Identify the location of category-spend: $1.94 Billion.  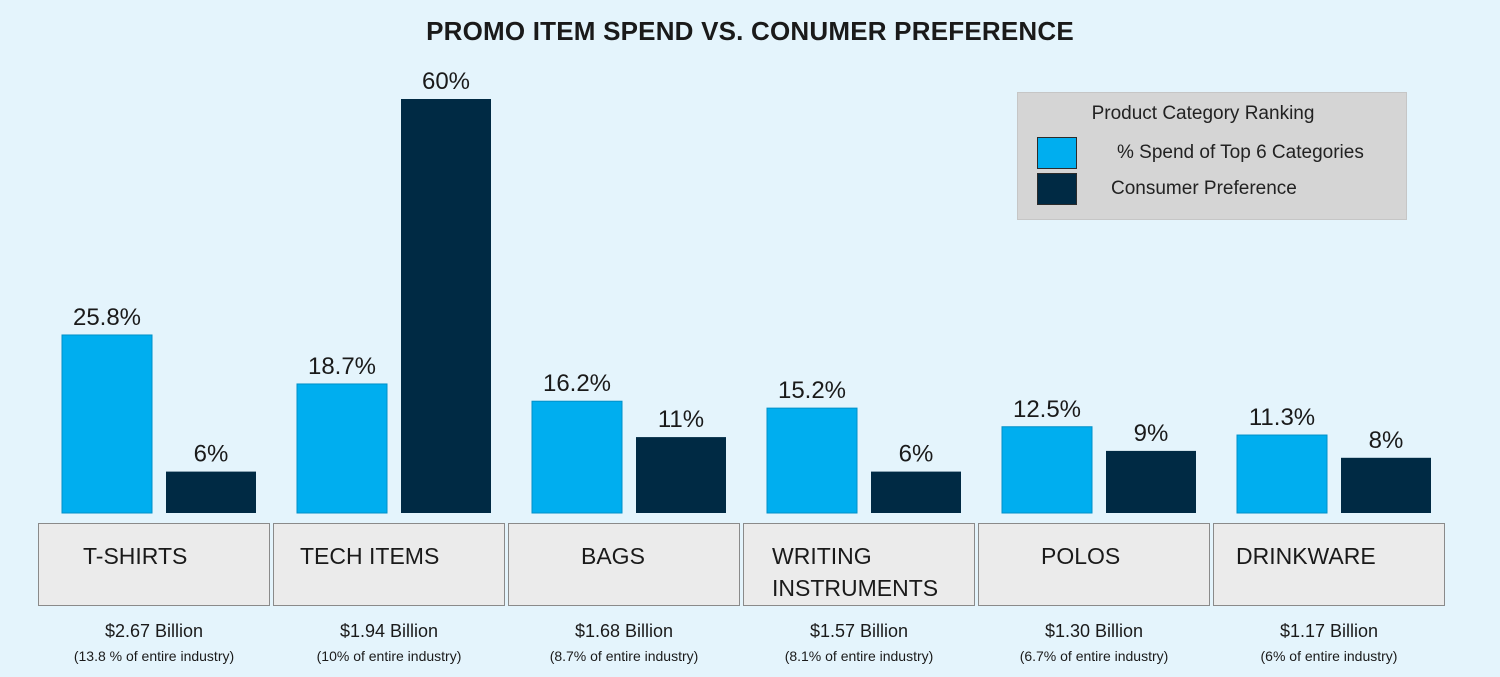
(389, 631).